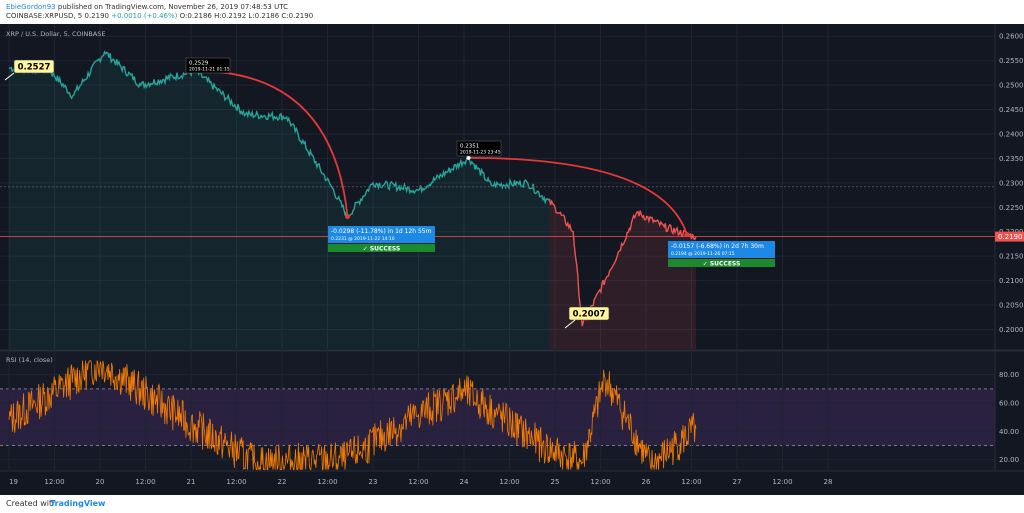 This screenshot has height=513, width=1024. What do you see at coordinates (1011, 183) in the screenshot?
I see `price-tick-label: 0.2300` at bounding box center [1011, 183].